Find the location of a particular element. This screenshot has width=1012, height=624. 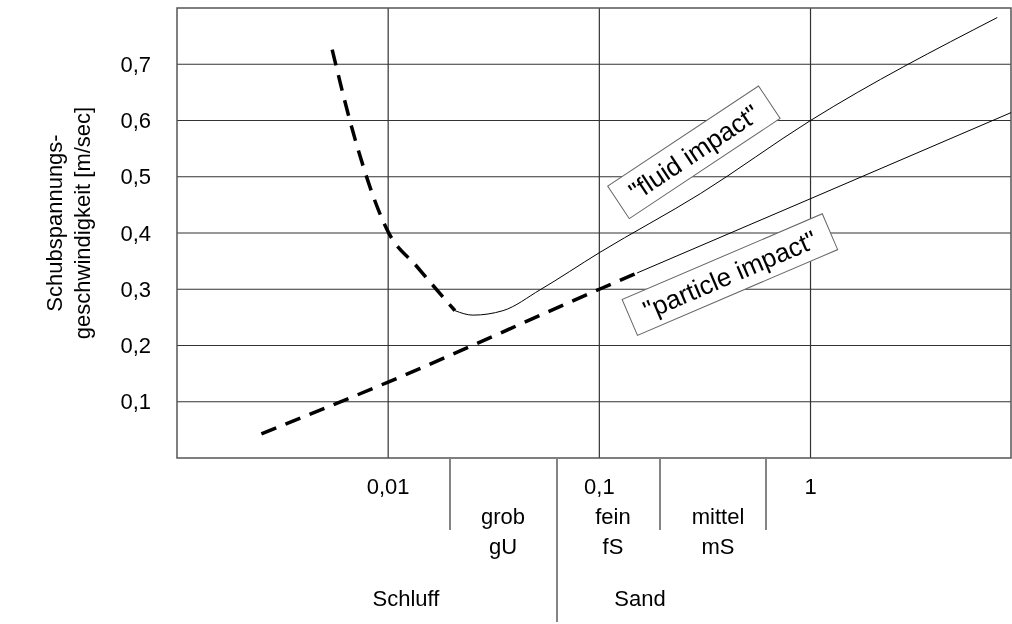

y-tick-label: 0,7 is located at coordinates (135, 64).